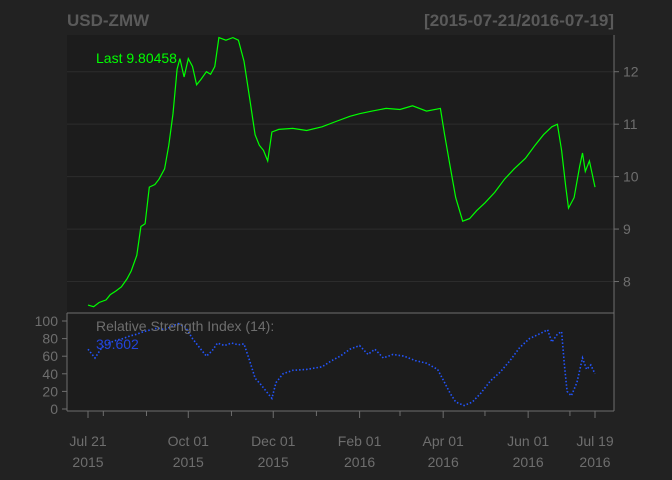 Image resolution: width=672 pixels, height=480 pixels. What do you see at coordinates (631, 177) in the screenshot?
I see `price-y-tick-label: 10` at bounding box center [631, 177].